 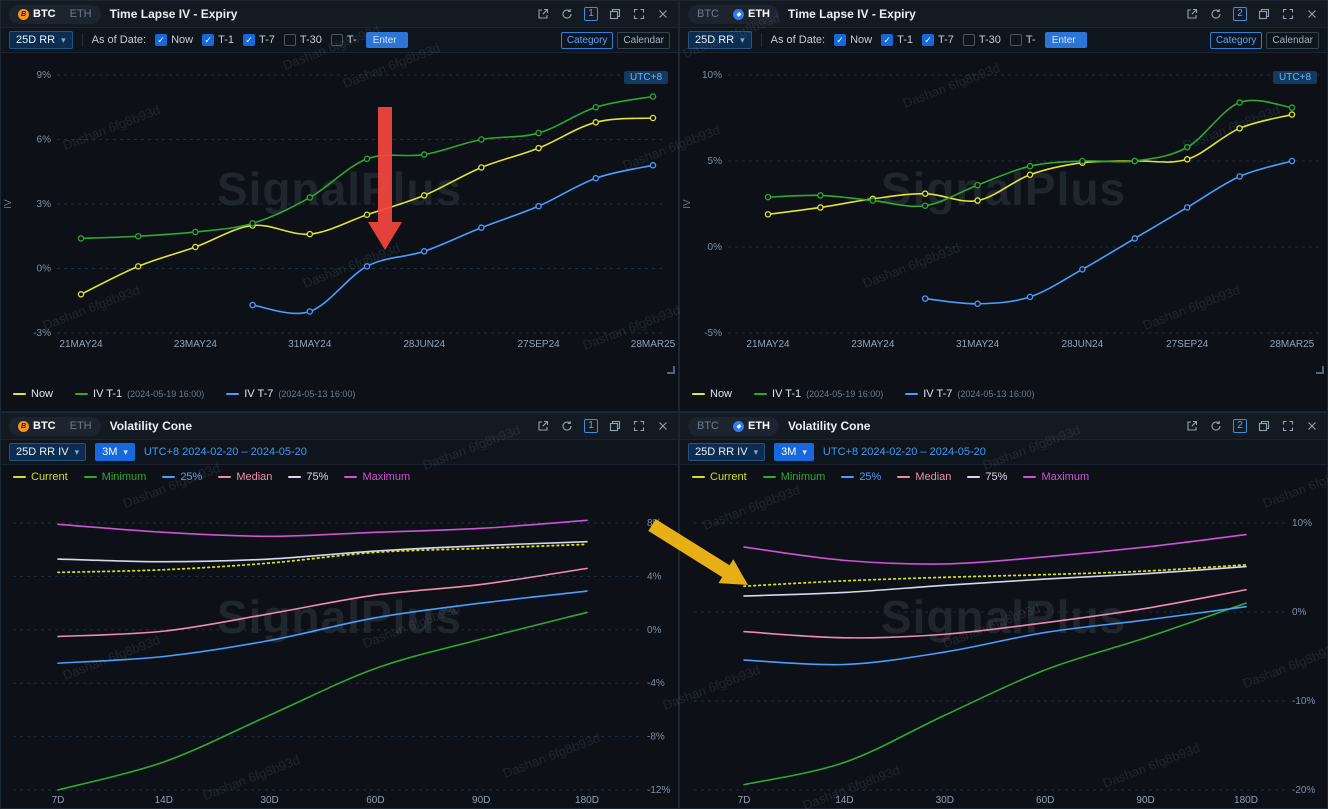 I want to click on checkbox-box: ✓, so click(x=928, y=40).